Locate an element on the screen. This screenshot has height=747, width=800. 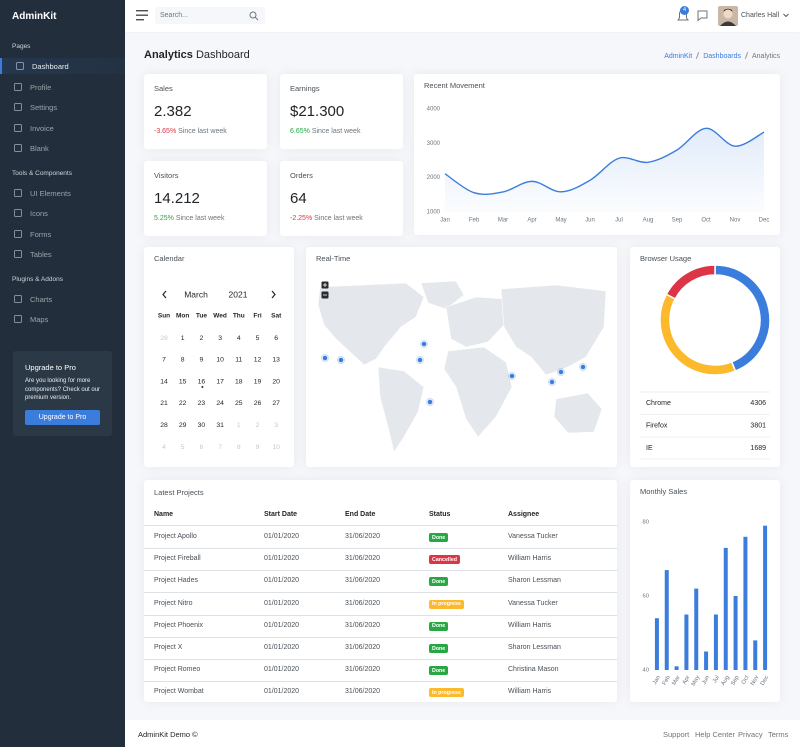
x-tick-label: Nov is located at coordinates (755, 681).